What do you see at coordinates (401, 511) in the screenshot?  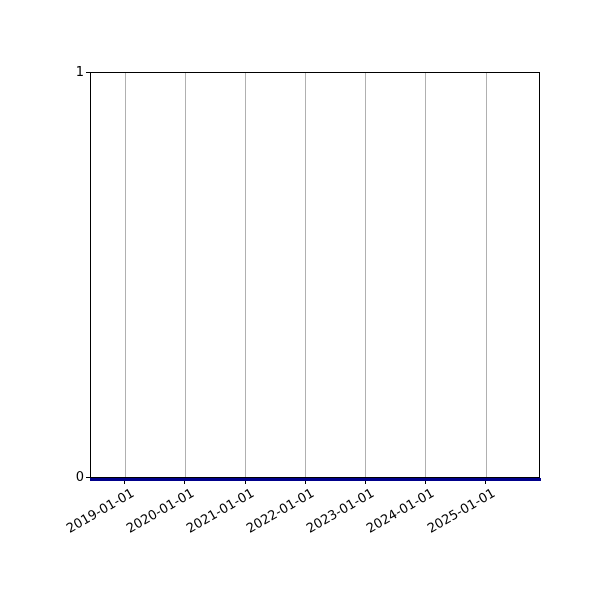 I see `x-tick-label: 2024-01-01` at bounding box center [401, 511].